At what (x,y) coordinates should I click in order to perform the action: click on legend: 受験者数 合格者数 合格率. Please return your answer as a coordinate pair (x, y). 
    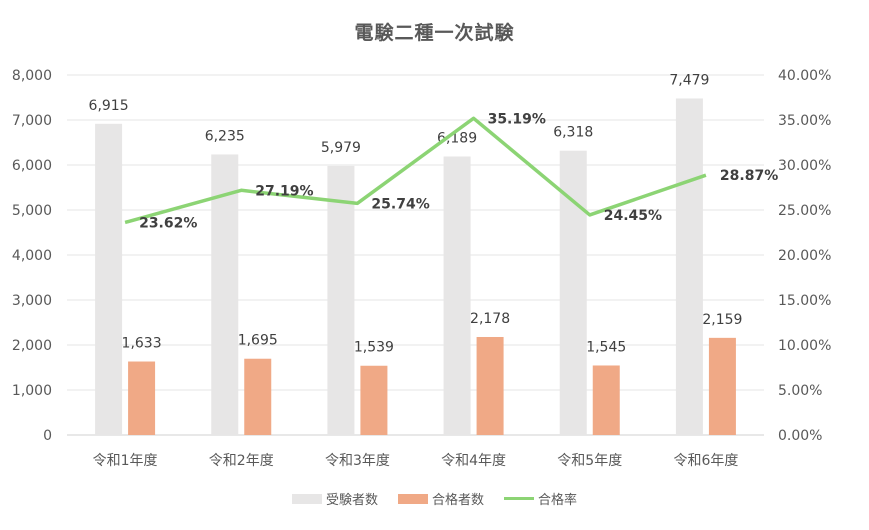
    Looking at the image, I should click on (434, 498).